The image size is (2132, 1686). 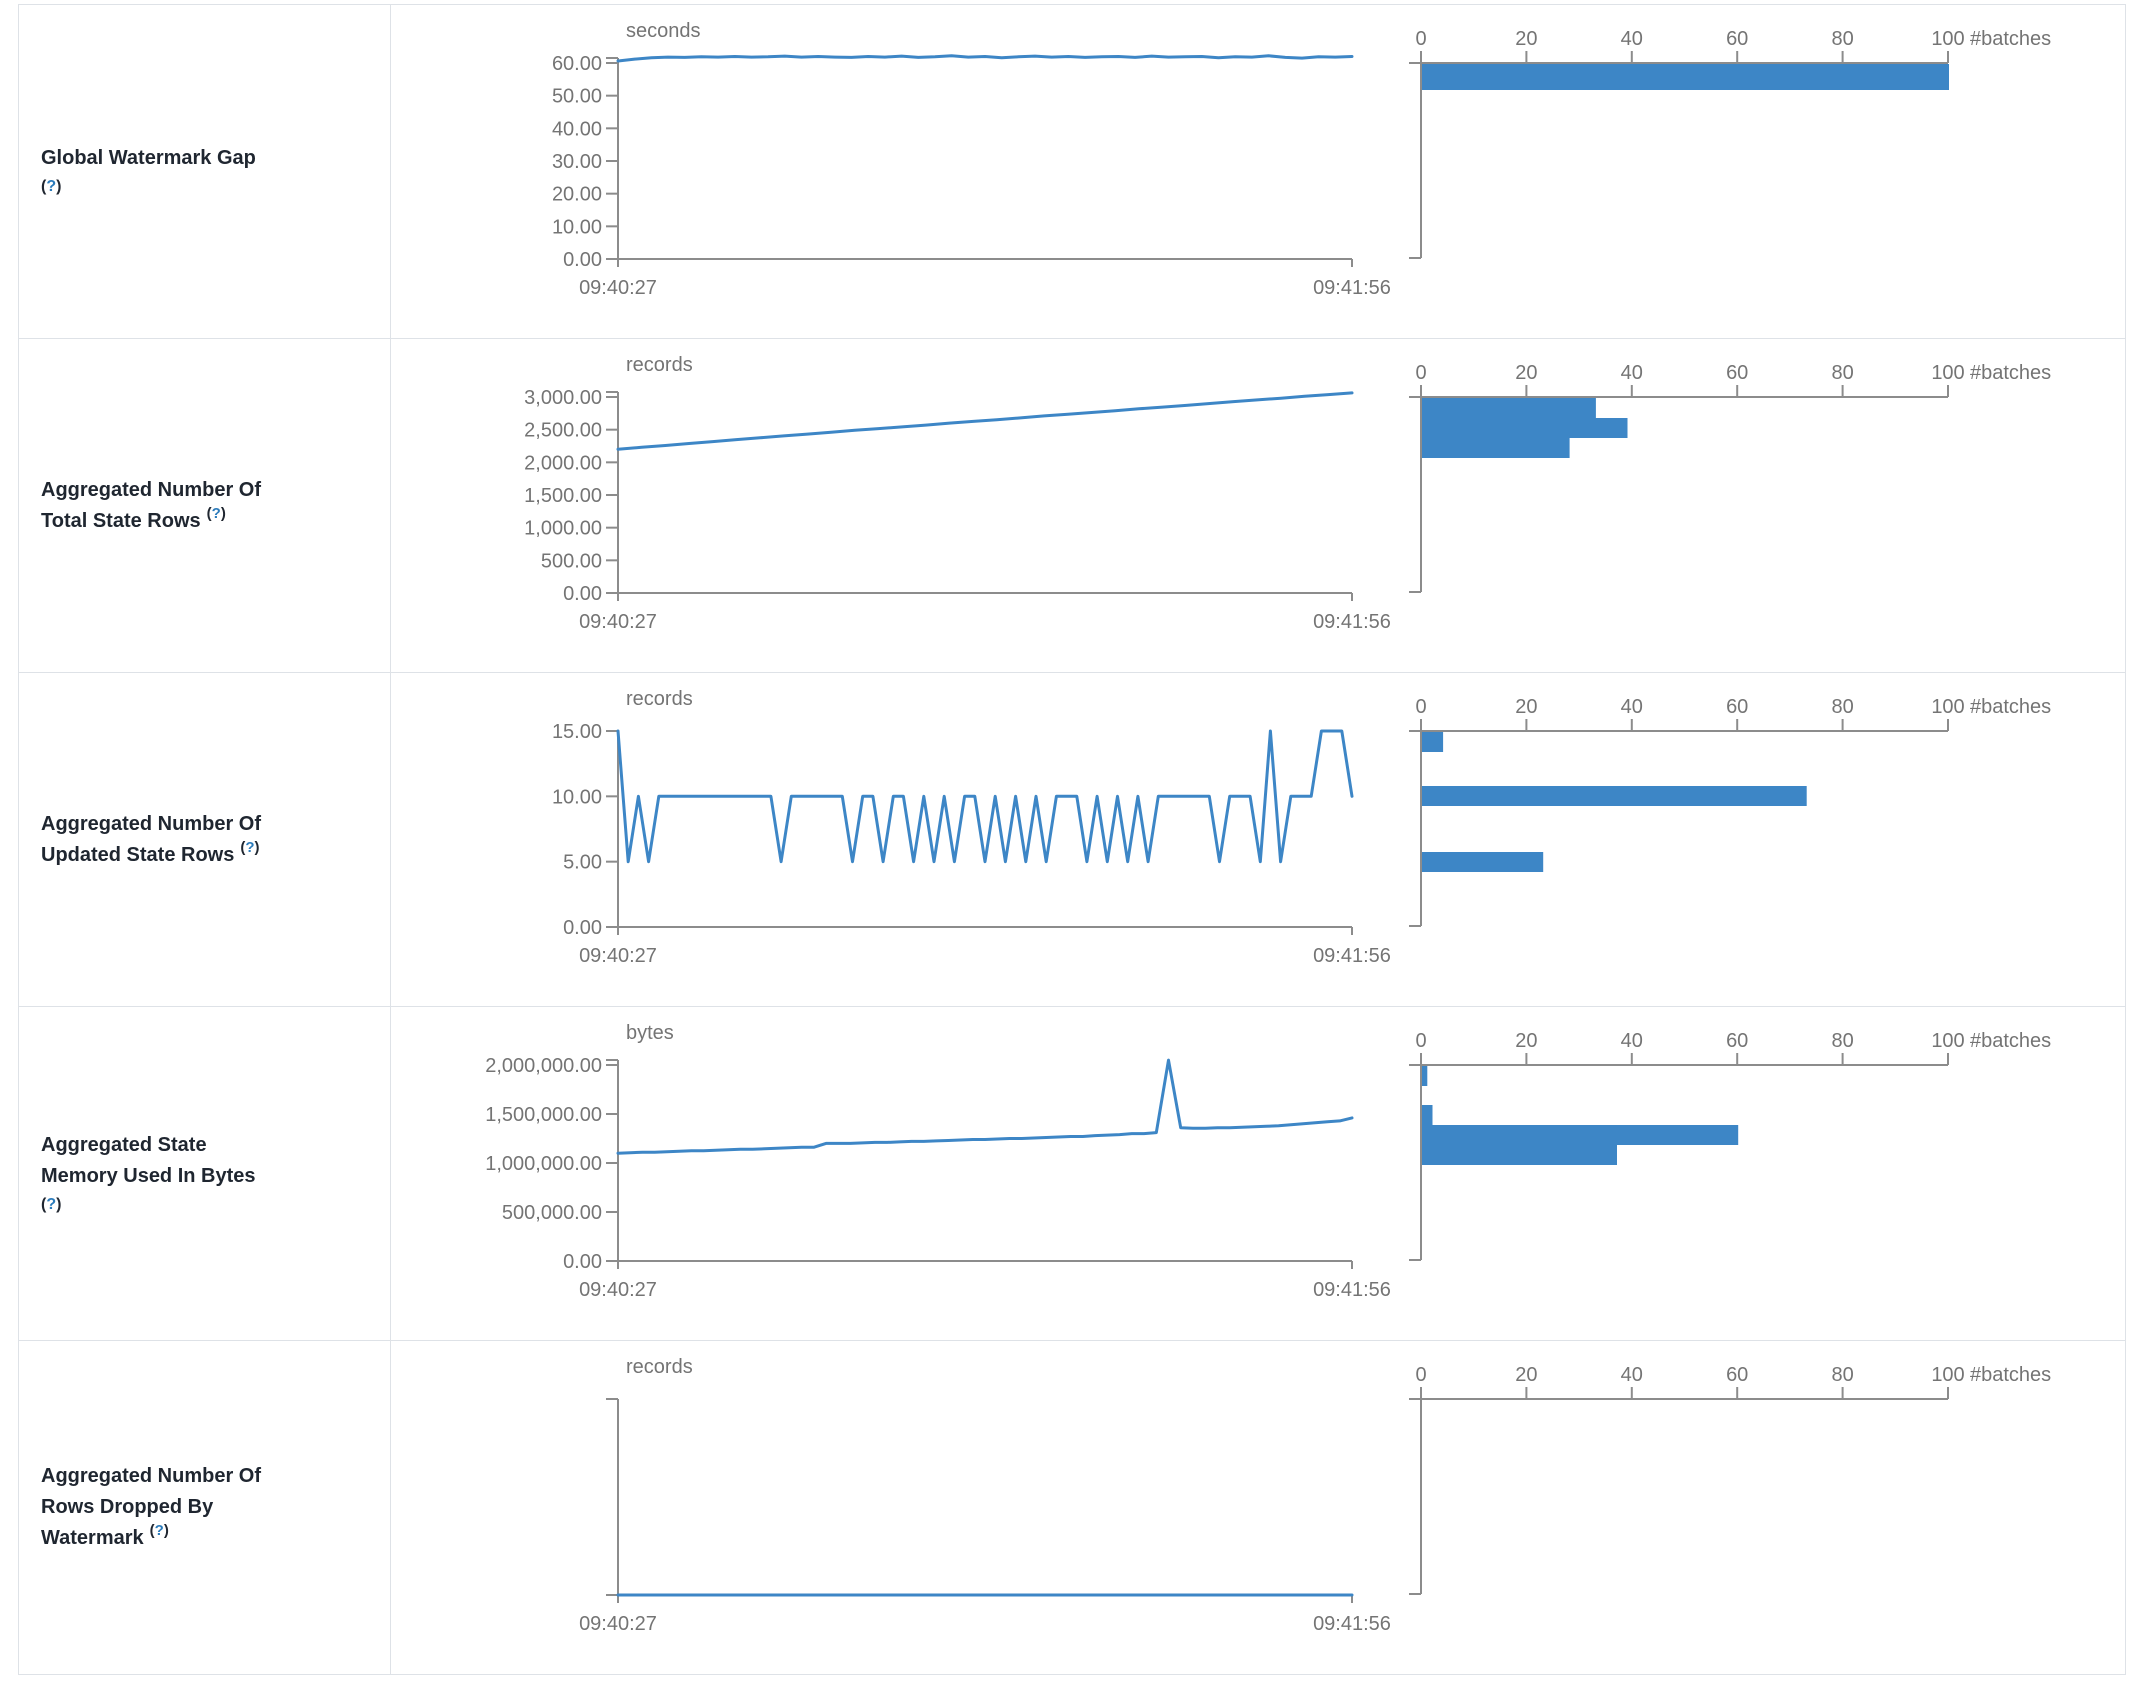 What do you see at coordinates (577, 64) in the screenshot?
I see `y-tick-label: 60.00` at bounding box center [577, 64].